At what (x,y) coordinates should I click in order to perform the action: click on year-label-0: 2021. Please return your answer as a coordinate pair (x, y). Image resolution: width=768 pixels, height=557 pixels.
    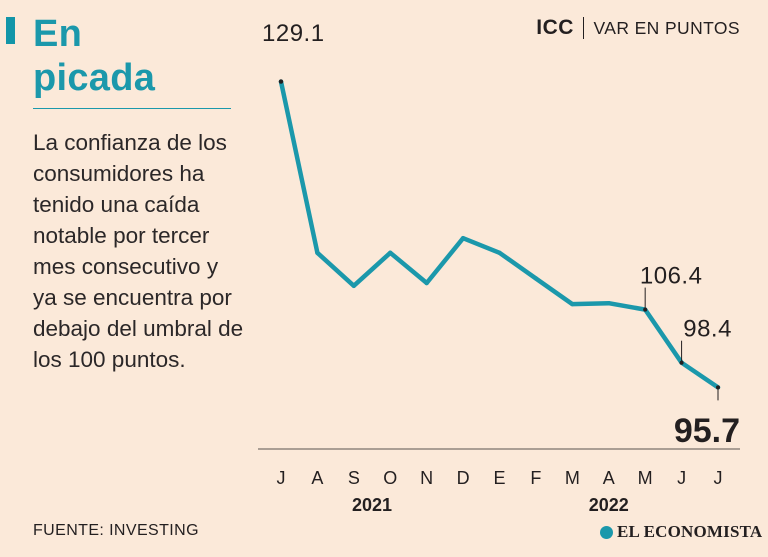
    Looking at the image, I should click on (372, 505).